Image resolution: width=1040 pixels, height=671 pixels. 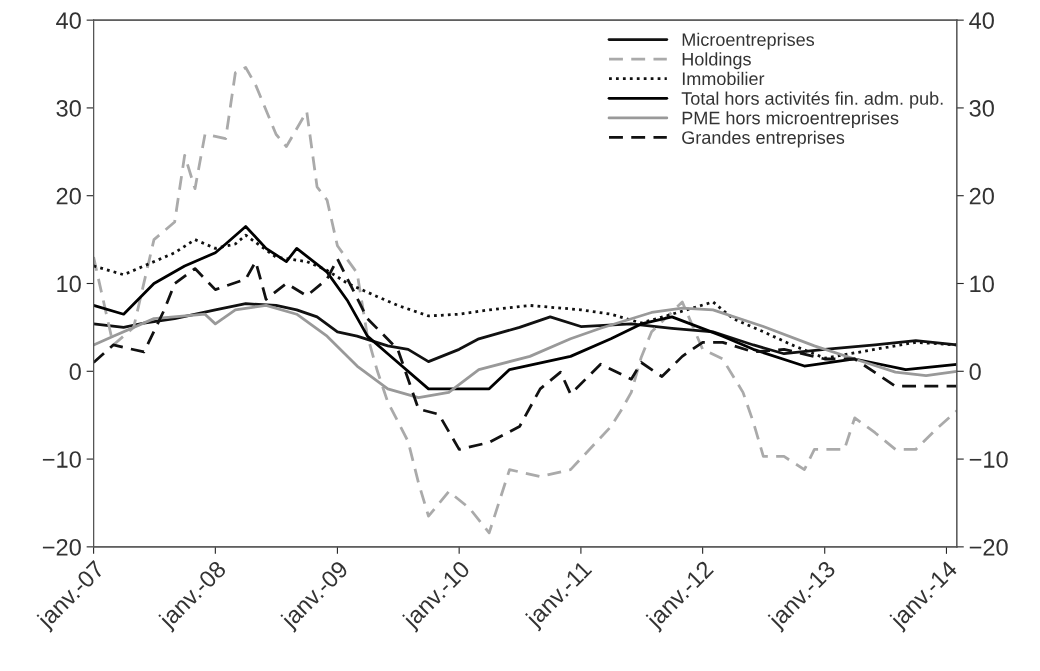 What do you see at coordinates (763, 139) in the screenshot?
I see `legend-label: Grandes entreprises` at bounding box center [763, 139].